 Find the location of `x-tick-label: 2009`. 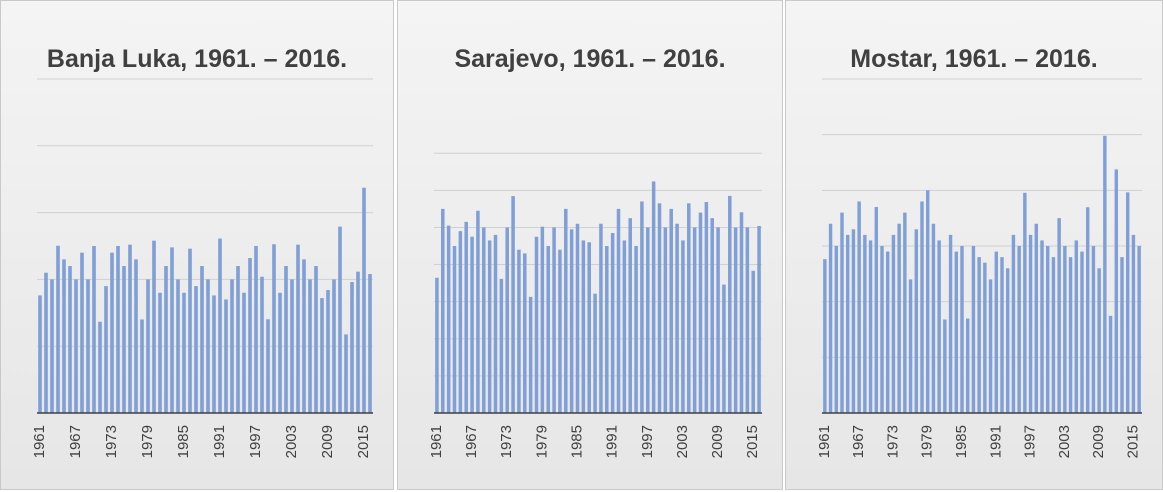

x-tick-label: 2009 is located at coordinates (327, 441).